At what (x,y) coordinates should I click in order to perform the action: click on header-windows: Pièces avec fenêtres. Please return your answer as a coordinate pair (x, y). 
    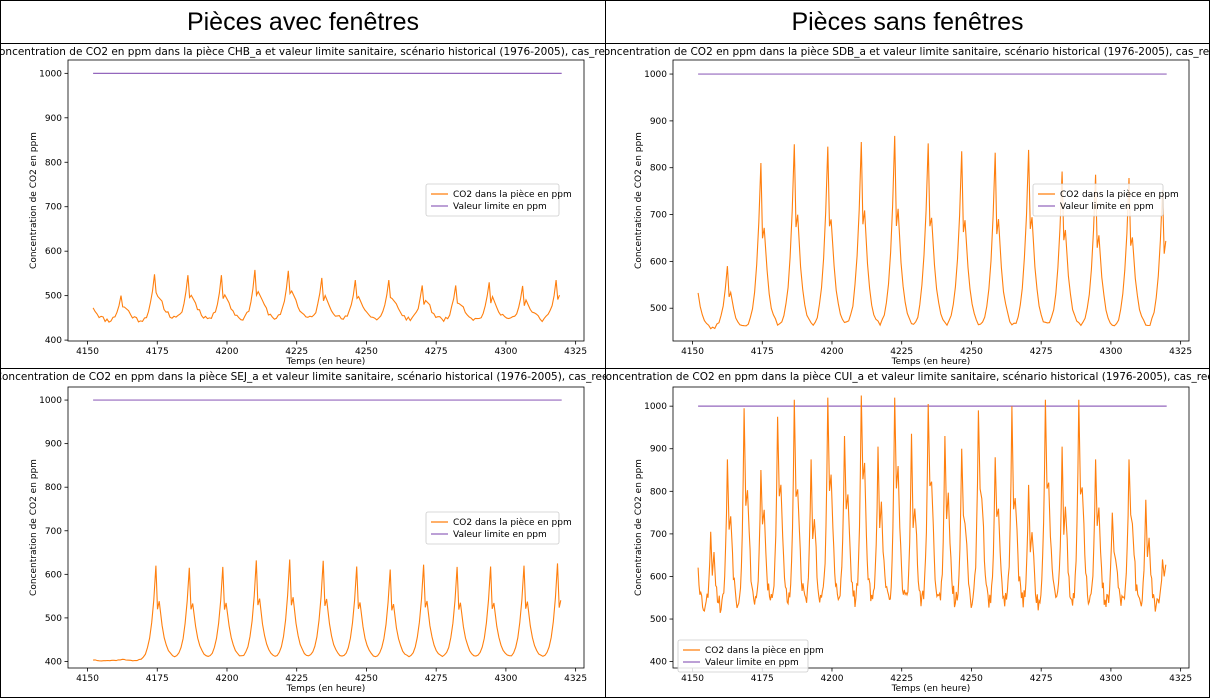
    Looking at the image, I should click on (303, 22).